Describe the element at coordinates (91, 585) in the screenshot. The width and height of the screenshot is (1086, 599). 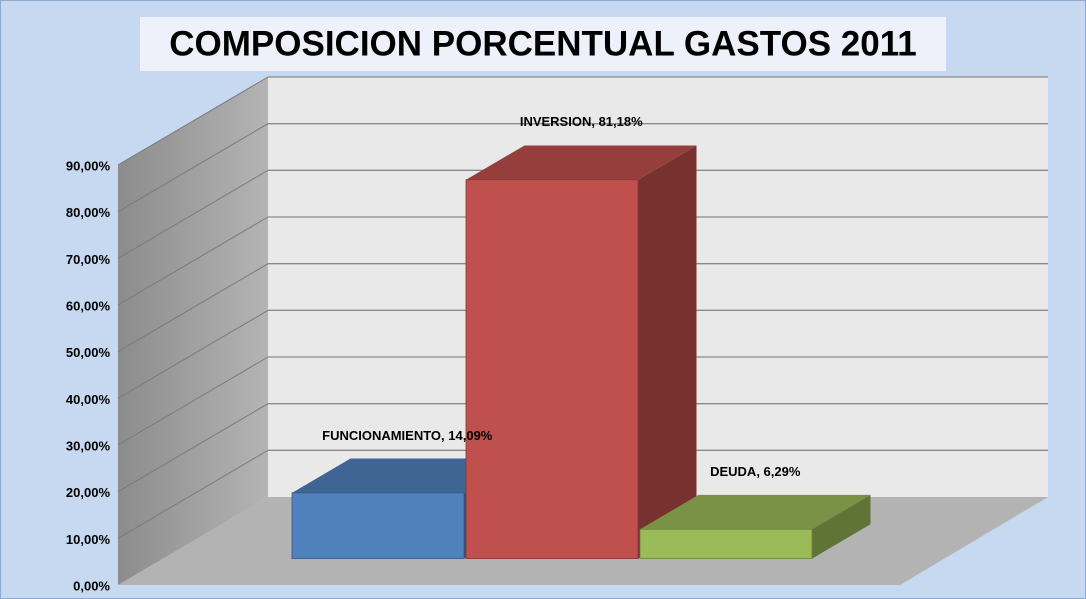
I see `y-tick-label: 0,00%` at that location.